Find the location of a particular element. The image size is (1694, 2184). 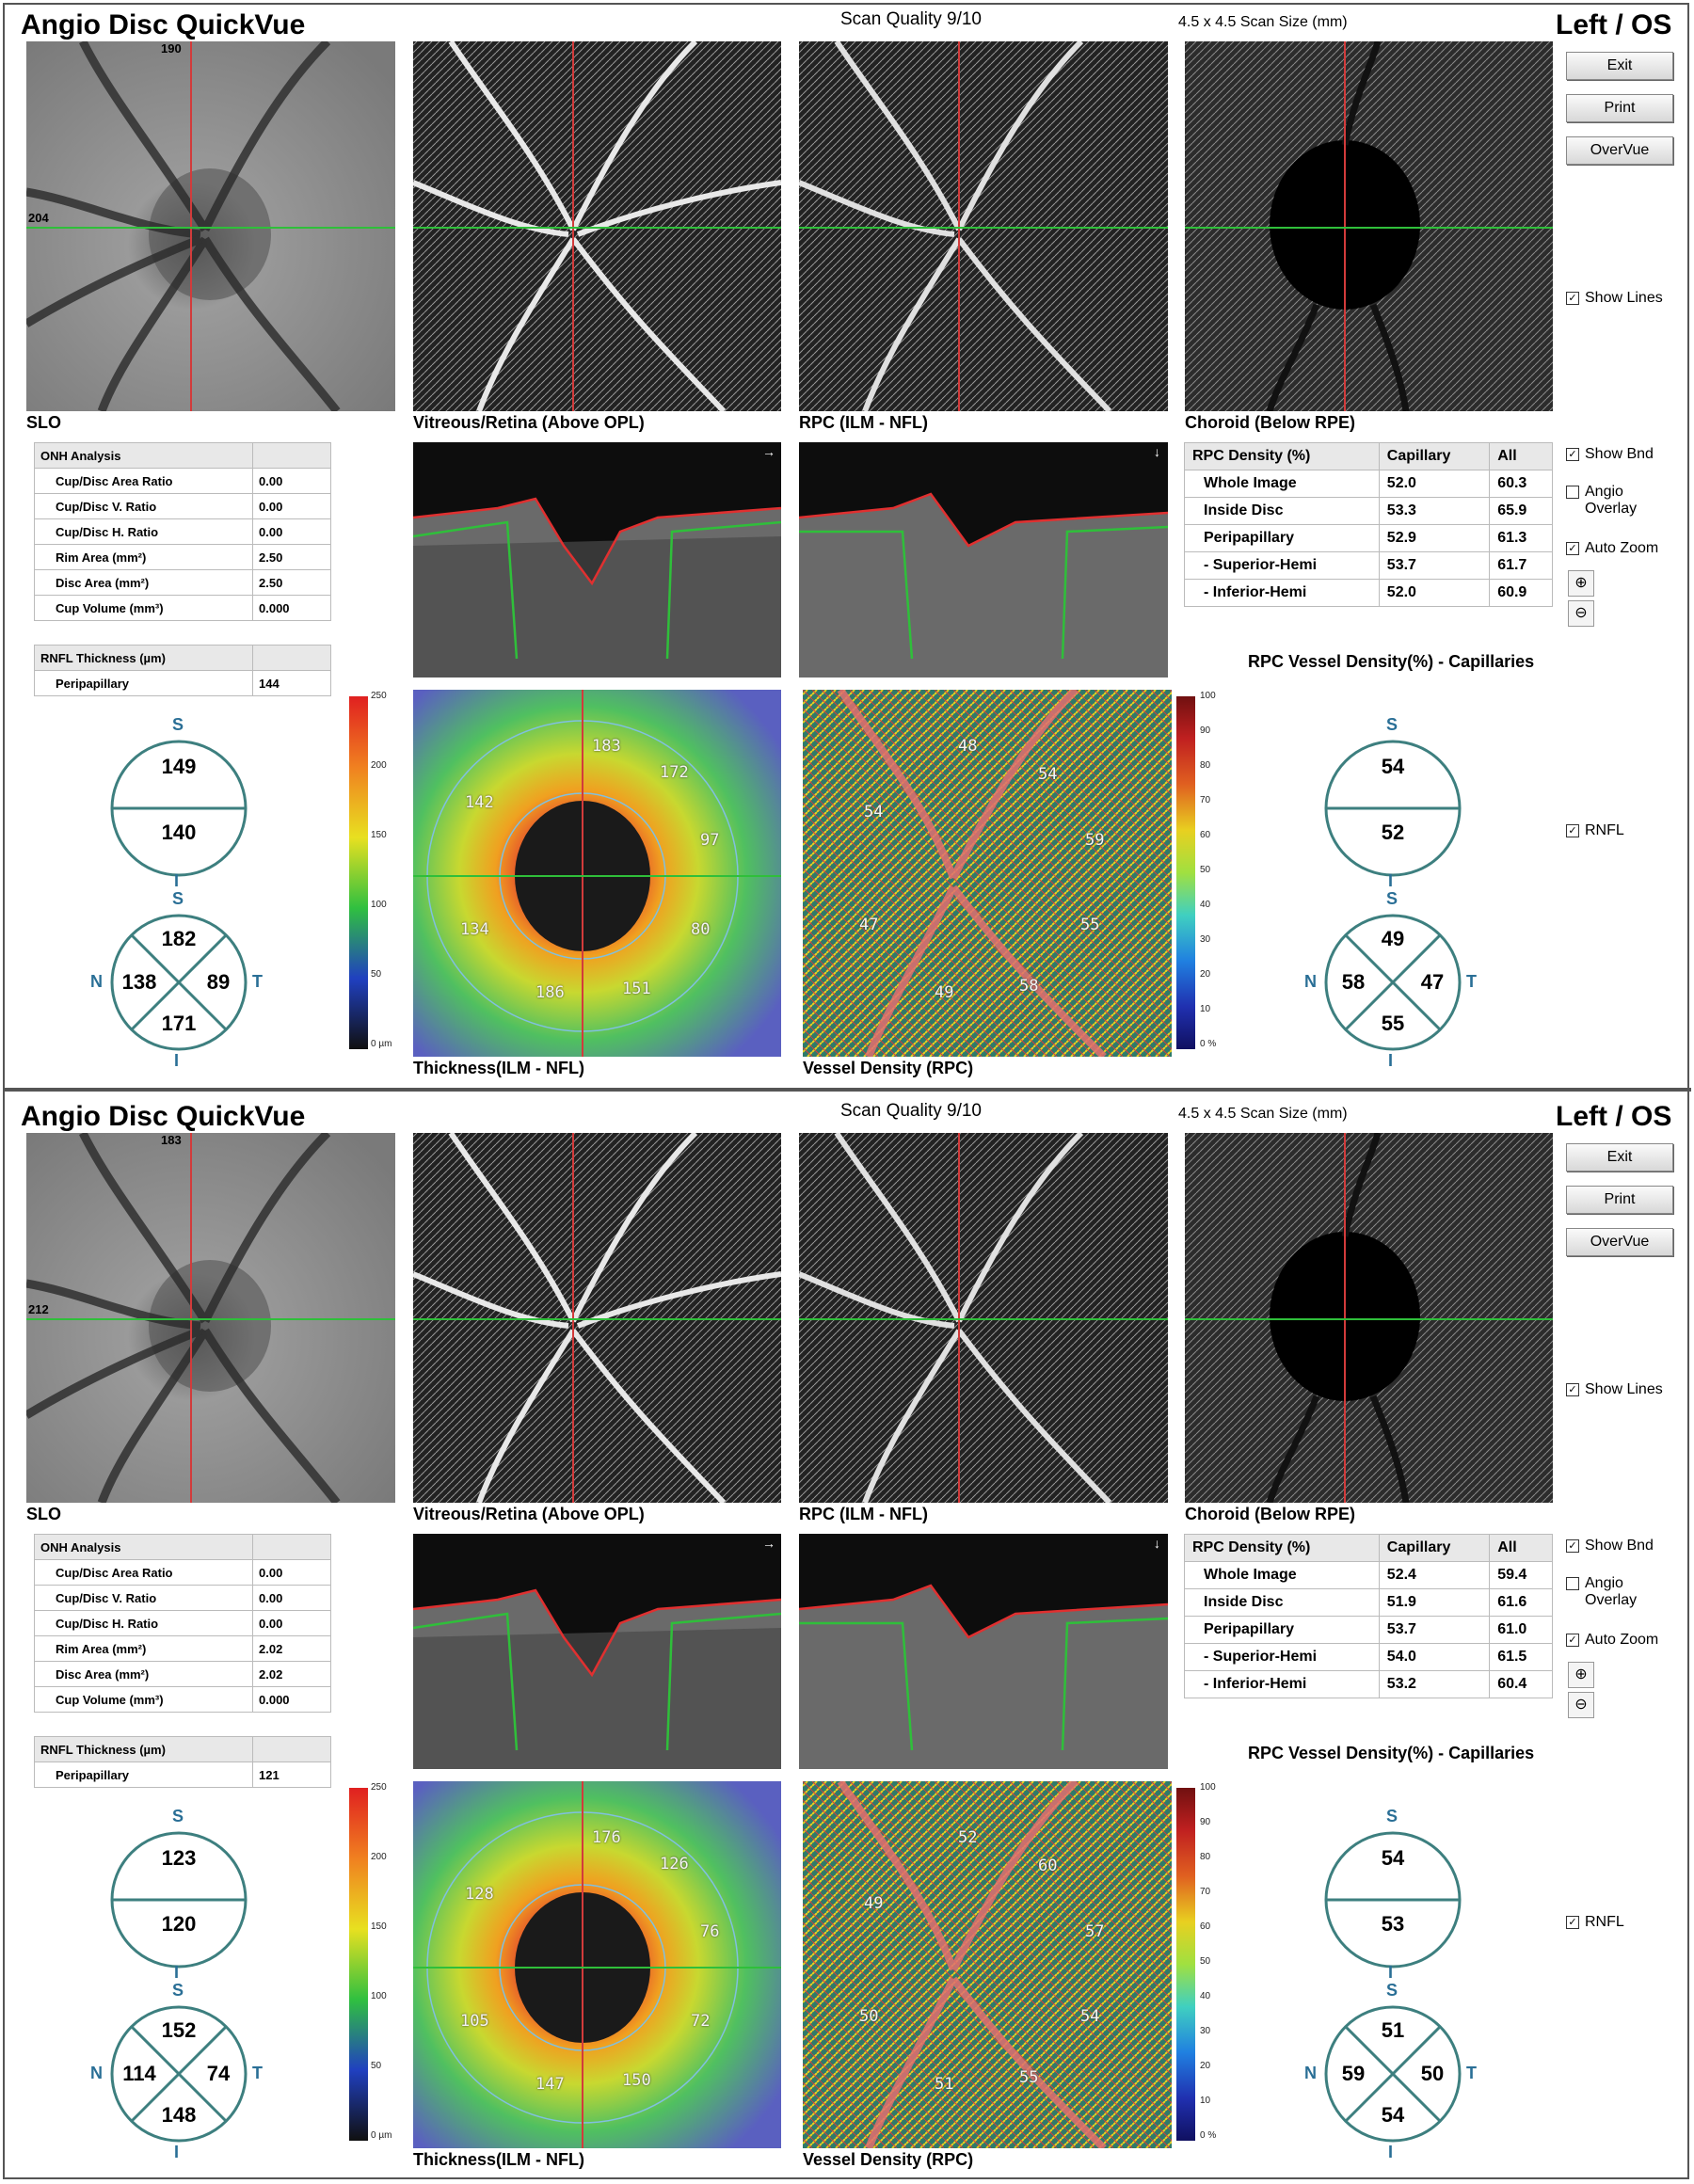

scale-tick-label: 100 is located at coordinates (379, 1996).